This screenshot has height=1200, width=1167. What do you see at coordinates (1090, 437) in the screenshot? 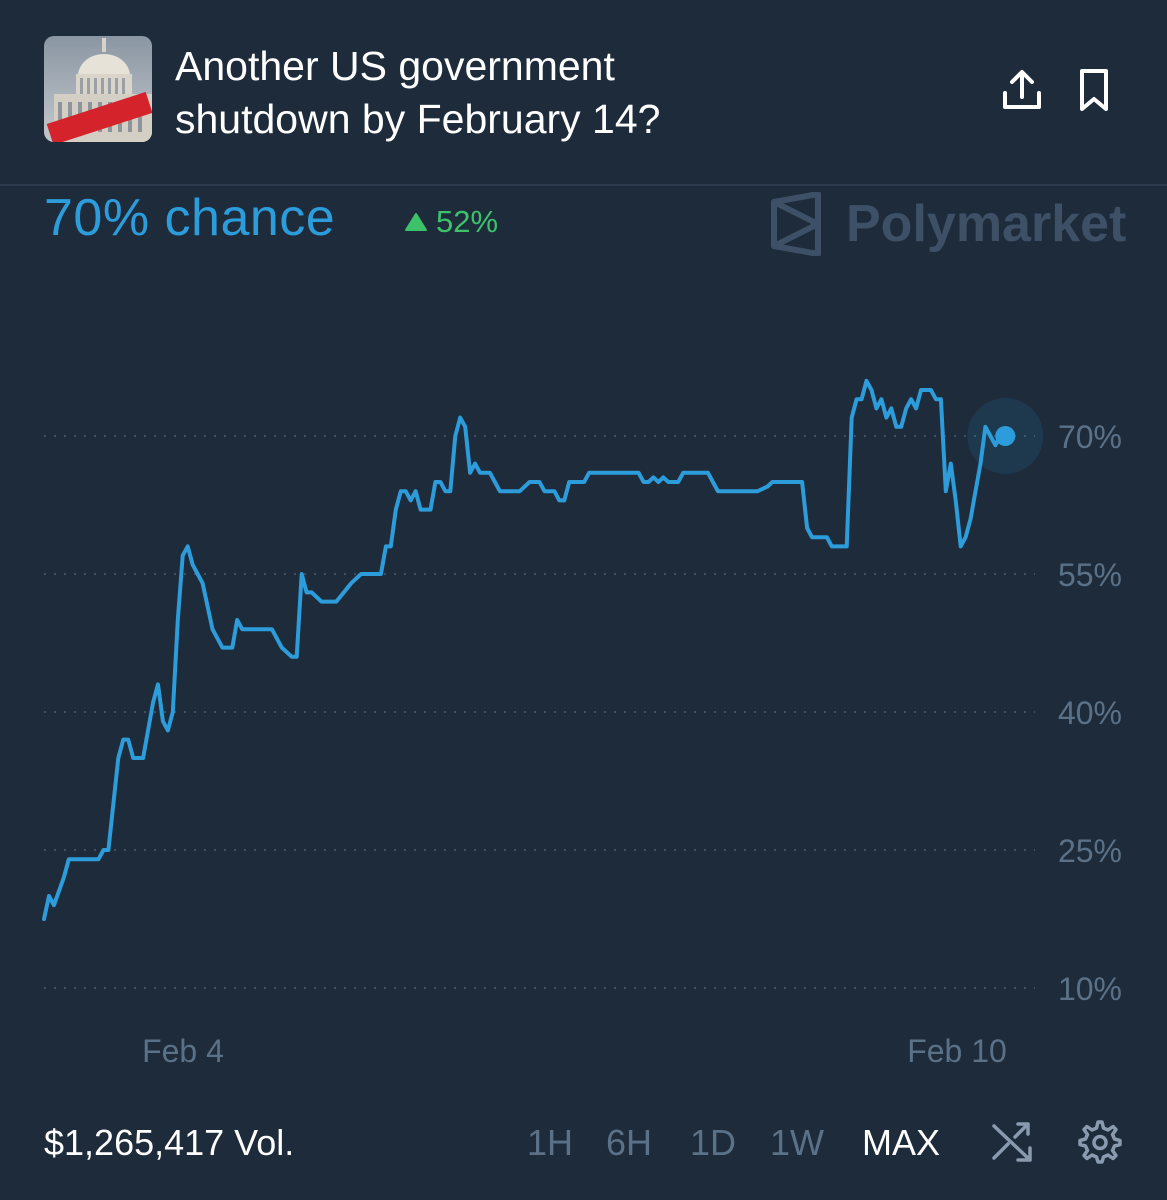
I see `y-tick-label: 70%` at bounding box center [1090, 437].